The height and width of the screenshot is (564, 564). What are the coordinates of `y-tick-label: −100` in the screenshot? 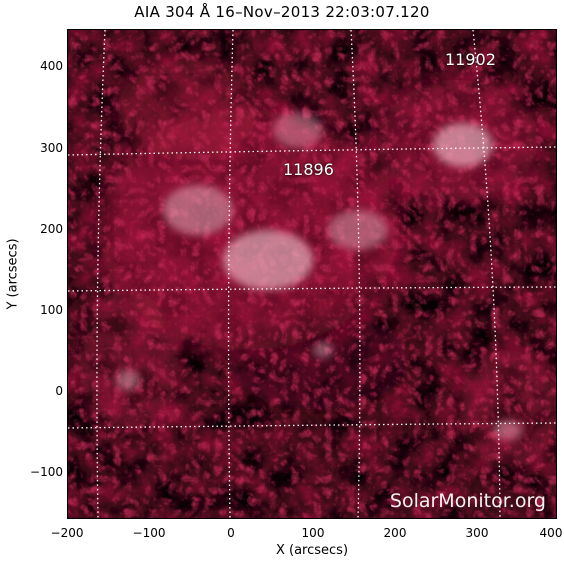 It's located at (46, 472).